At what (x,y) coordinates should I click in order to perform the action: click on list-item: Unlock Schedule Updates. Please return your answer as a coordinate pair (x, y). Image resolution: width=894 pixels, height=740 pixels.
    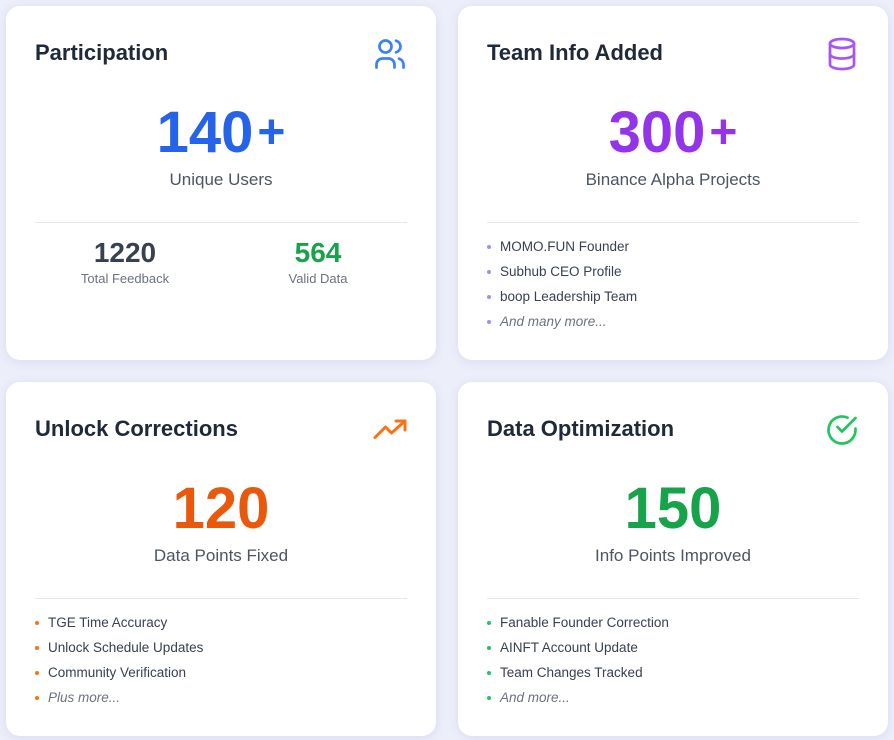
    Looking at the image, I should click on (119, 649).